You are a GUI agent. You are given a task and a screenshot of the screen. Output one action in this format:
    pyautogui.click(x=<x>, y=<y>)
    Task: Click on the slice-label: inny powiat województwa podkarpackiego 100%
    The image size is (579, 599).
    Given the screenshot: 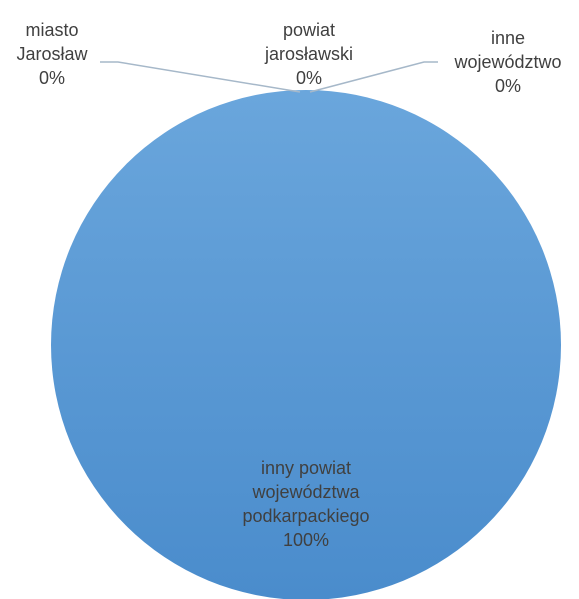 What is the action you would take?
    pyautogui.click(x=305, y=504)
    